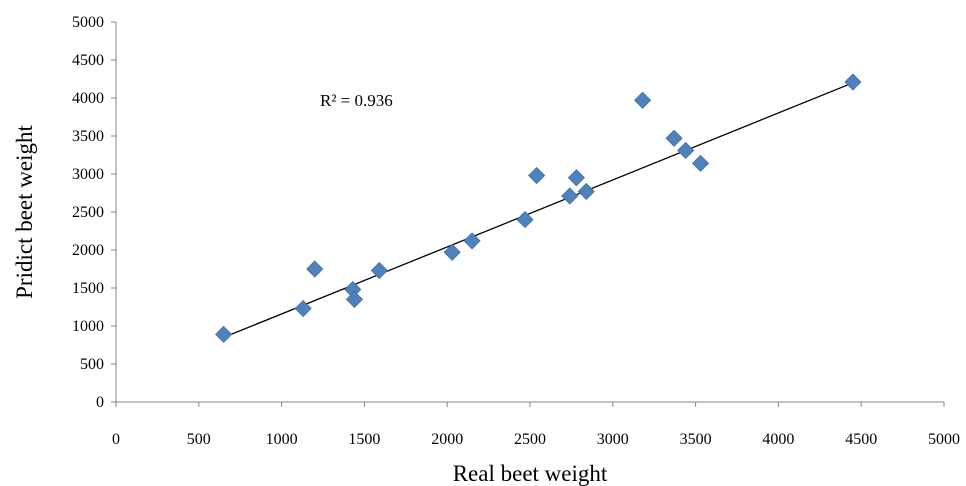  I want to click on y-ticks: 0 500 1000 1500 2000 2500 3000 3500 4000 4500 5000, so click(94, 212).